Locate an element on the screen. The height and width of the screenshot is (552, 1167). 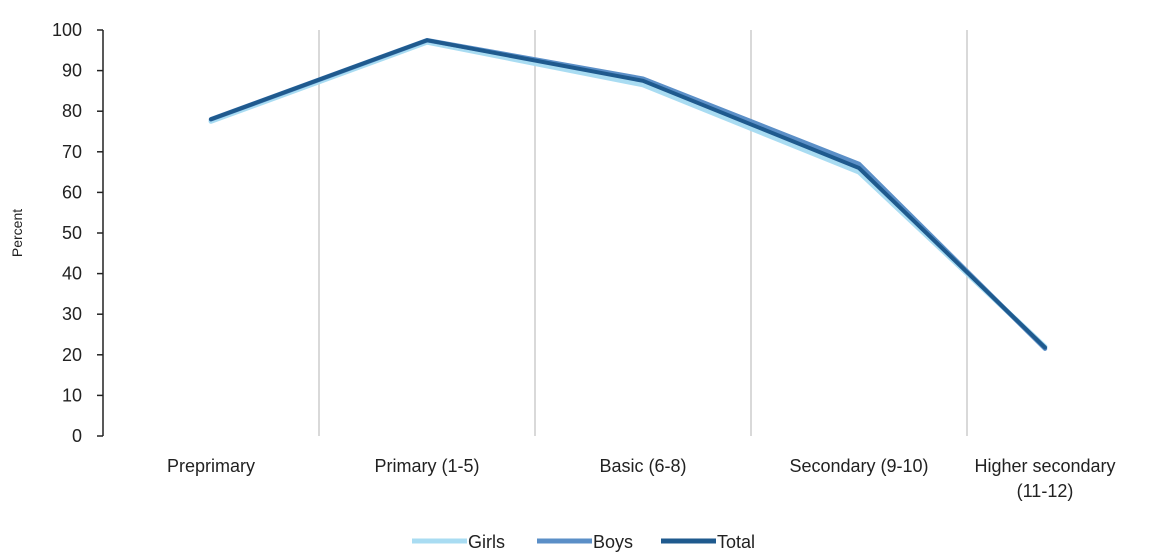
legend-label-total: Total is located at coordinates (736, 542).